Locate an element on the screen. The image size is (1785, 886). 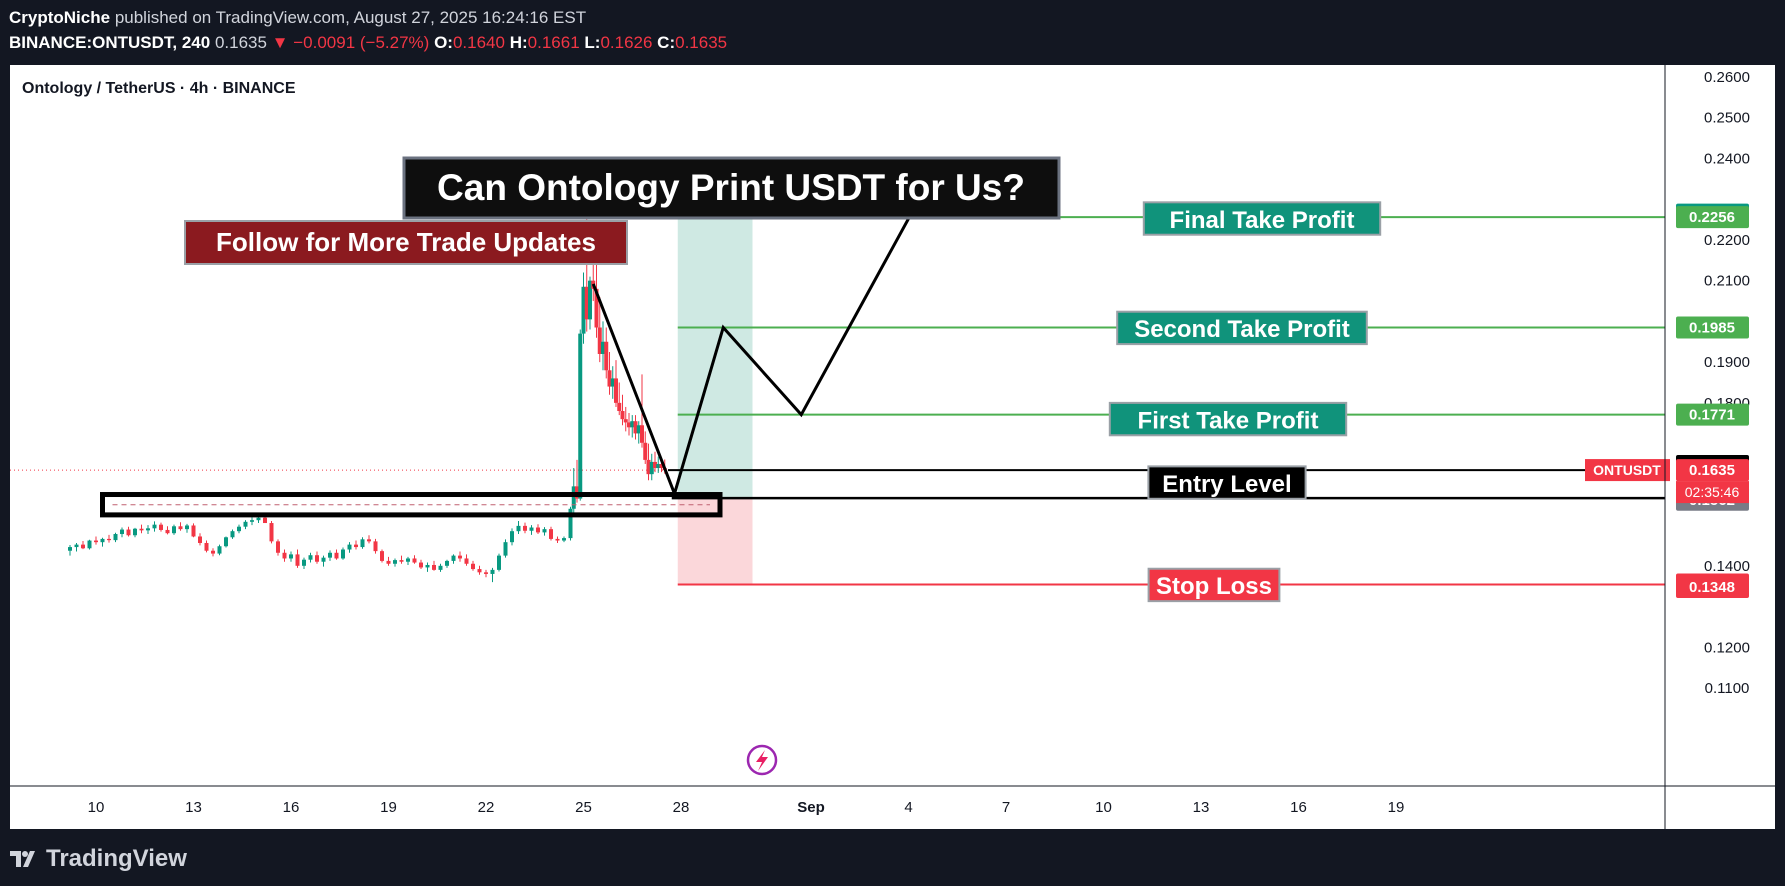
price-tag: 0.1348 is located at coordinates (1712, 586).